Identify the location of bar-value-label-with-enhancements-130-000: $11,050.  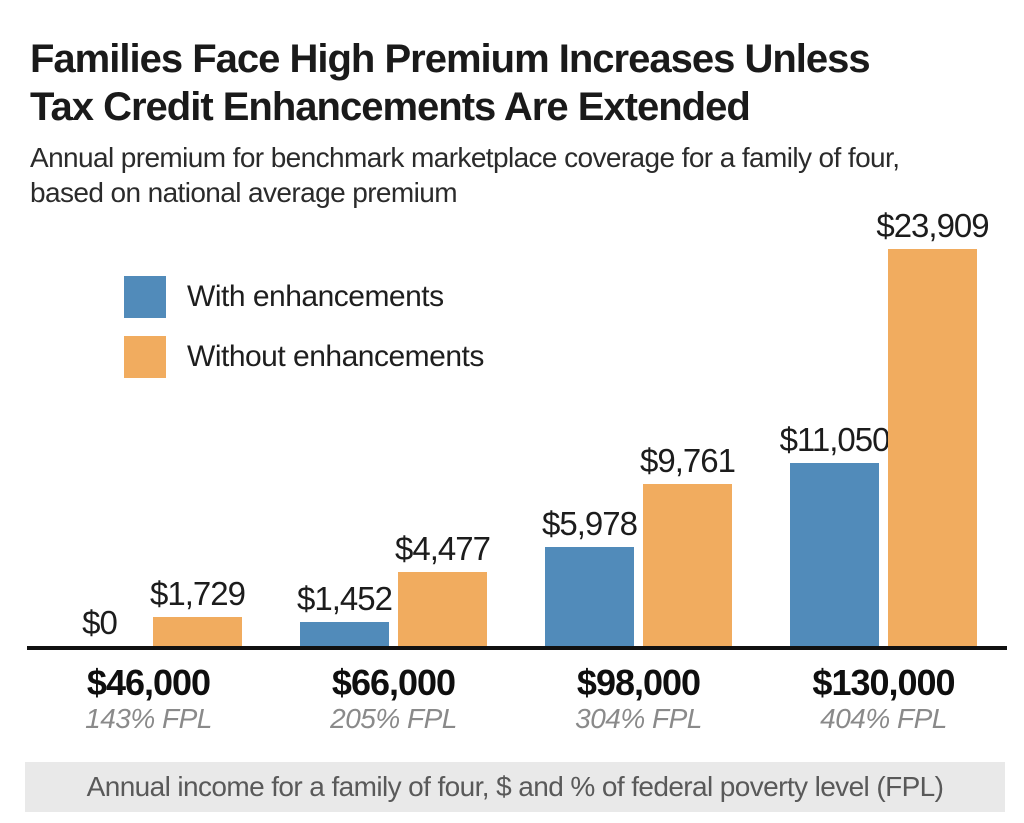
(835, 439).